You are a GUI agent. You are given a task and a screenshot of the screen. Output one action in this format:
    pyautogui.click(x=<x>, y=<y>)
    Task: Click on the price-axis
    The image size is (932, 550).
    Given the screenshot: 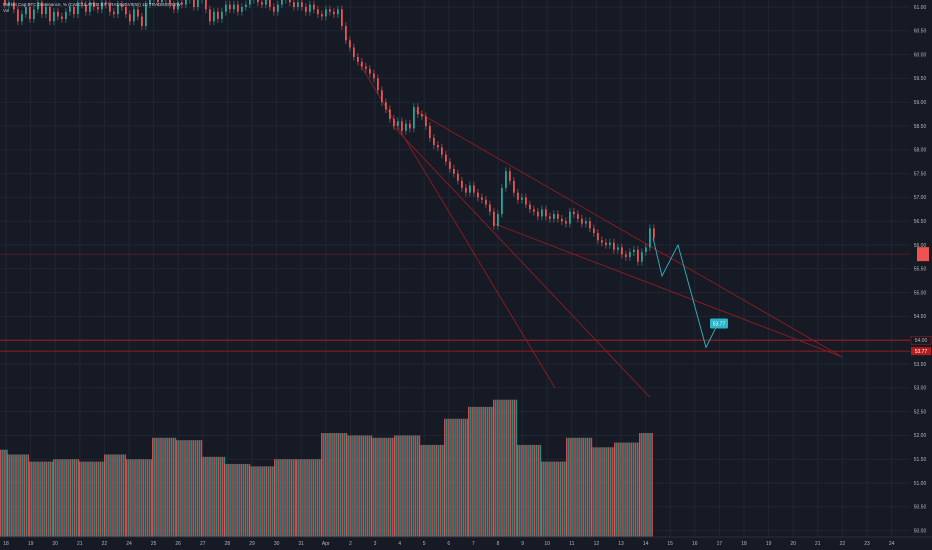 What is the action you would take?
    pyautogui.click(x=921, y=275)
    